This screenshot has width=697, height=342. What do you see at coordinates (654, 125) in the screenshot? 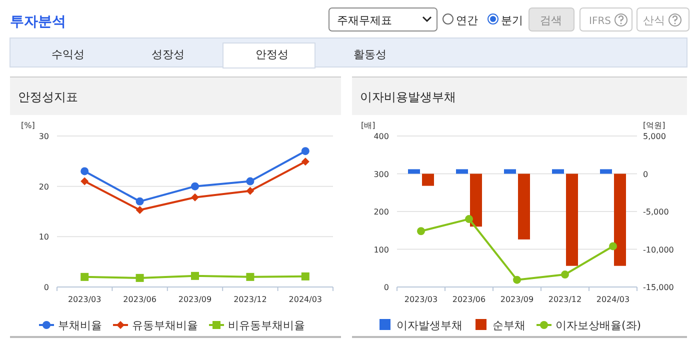
I see `y2-axis-title: [억원]` at bounding box center [654, 125].